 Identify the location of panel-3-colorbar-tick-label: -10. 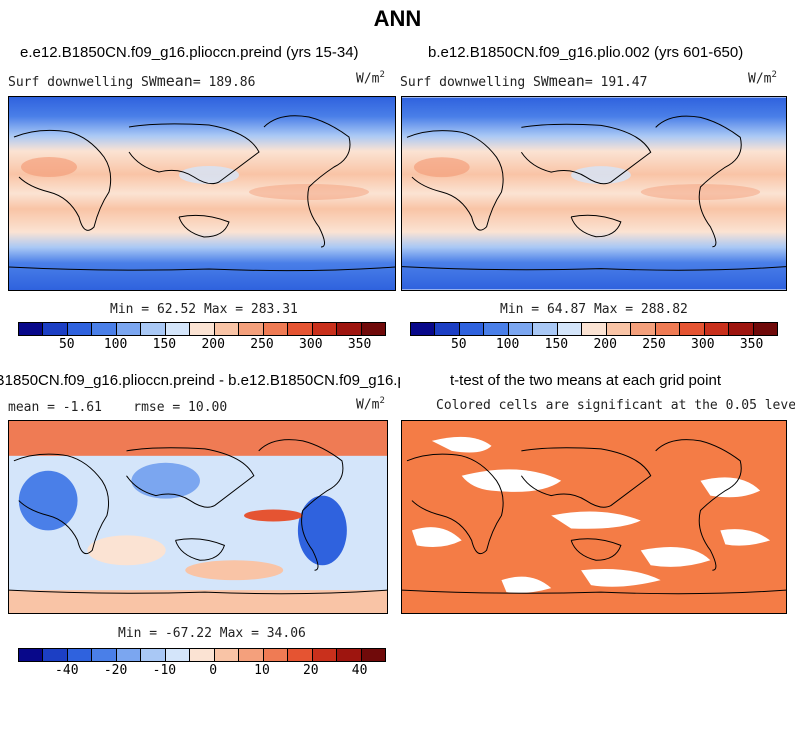
(164, 670).